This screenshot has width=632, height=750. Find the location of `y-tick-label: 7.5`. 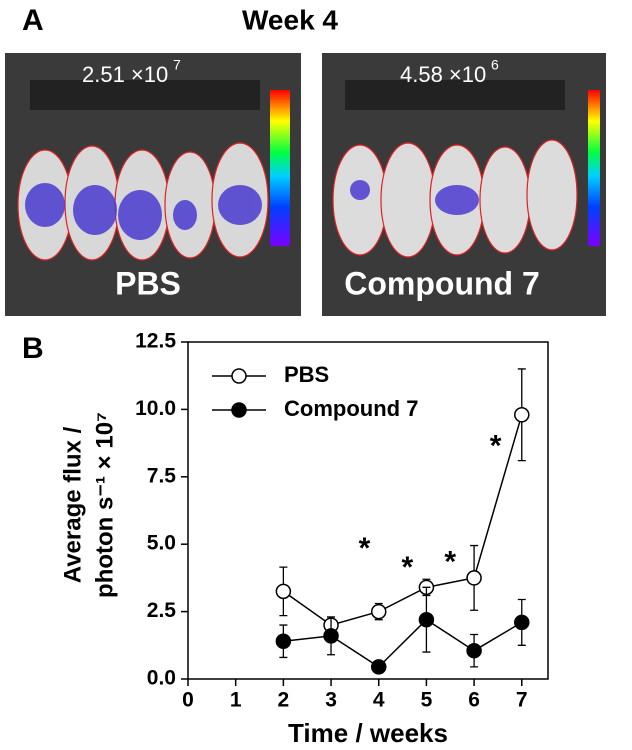

y-tick-label: 7.5 is located at coordinates (162, 475).